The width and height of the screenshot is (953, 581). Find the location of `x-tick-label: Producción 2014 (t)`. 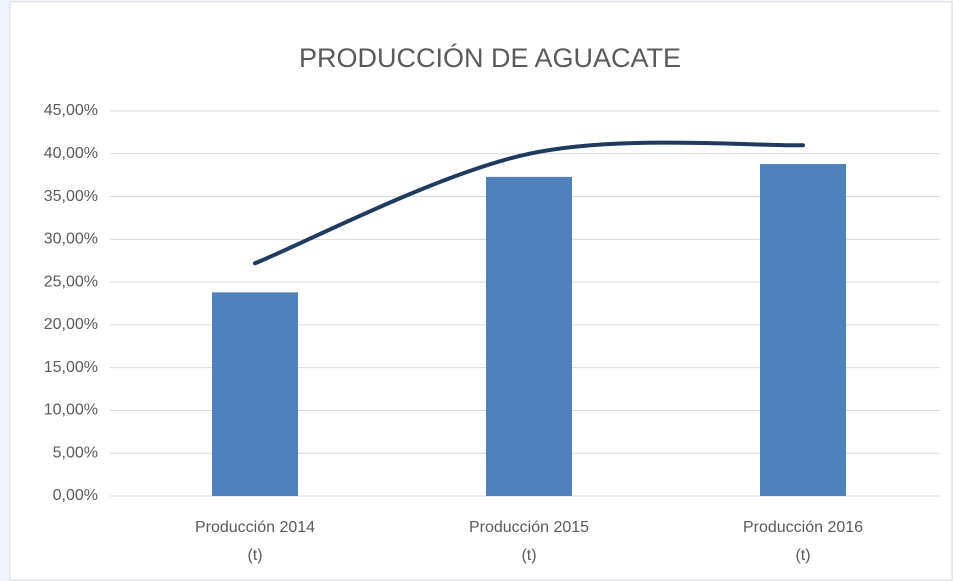

x-tick-label: Producción 2014 (t) is located at coordinates (255, 541).